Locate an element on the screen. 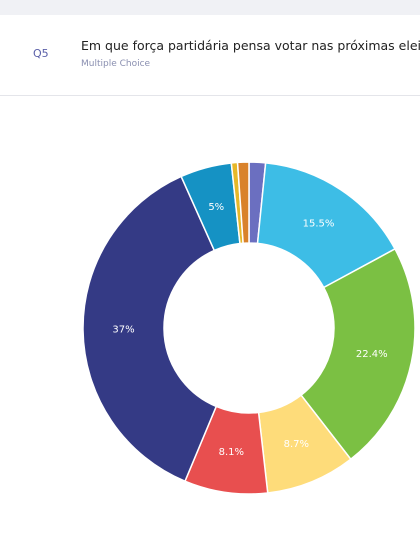  question-number: Q5 is located at coordinates (41, 53).